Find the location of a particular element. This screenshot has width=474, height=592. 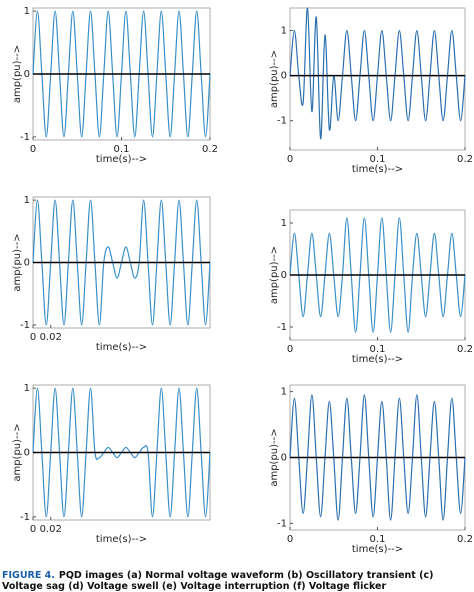

waveform is located at coordinates (377, 73).